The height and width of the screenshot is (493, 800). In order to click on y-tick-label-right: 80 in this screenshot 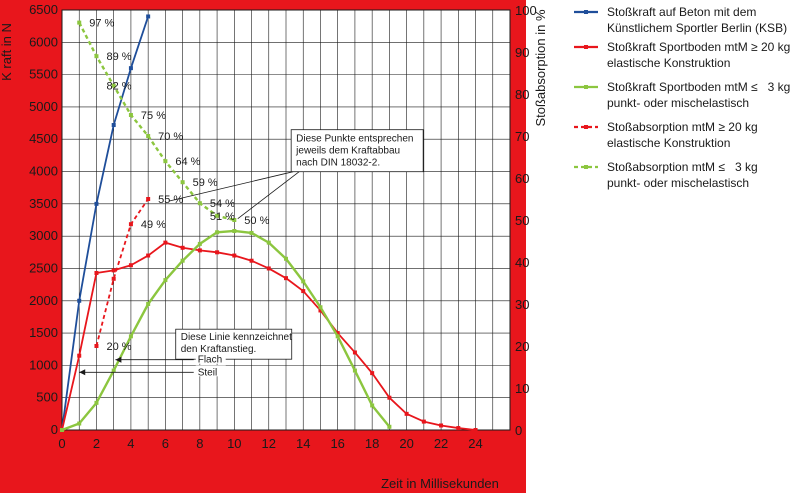, I will do `click(522, 94)`.